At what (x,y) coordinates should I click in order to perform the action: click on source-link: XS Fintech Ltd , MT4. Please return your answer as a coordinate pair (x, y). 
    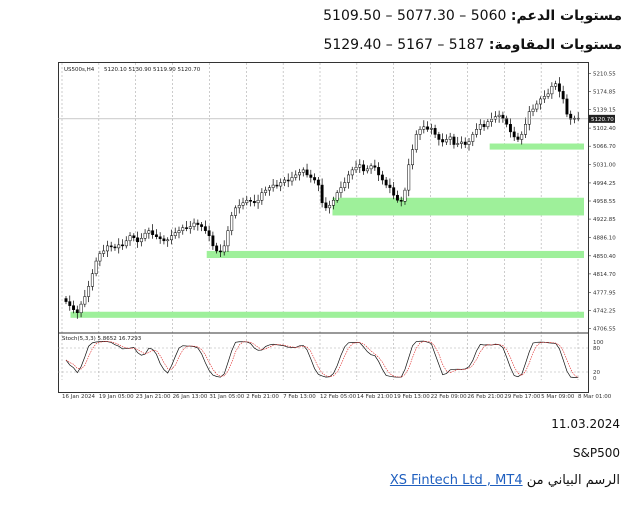
    Looking at the image, I should click on (456, 480).